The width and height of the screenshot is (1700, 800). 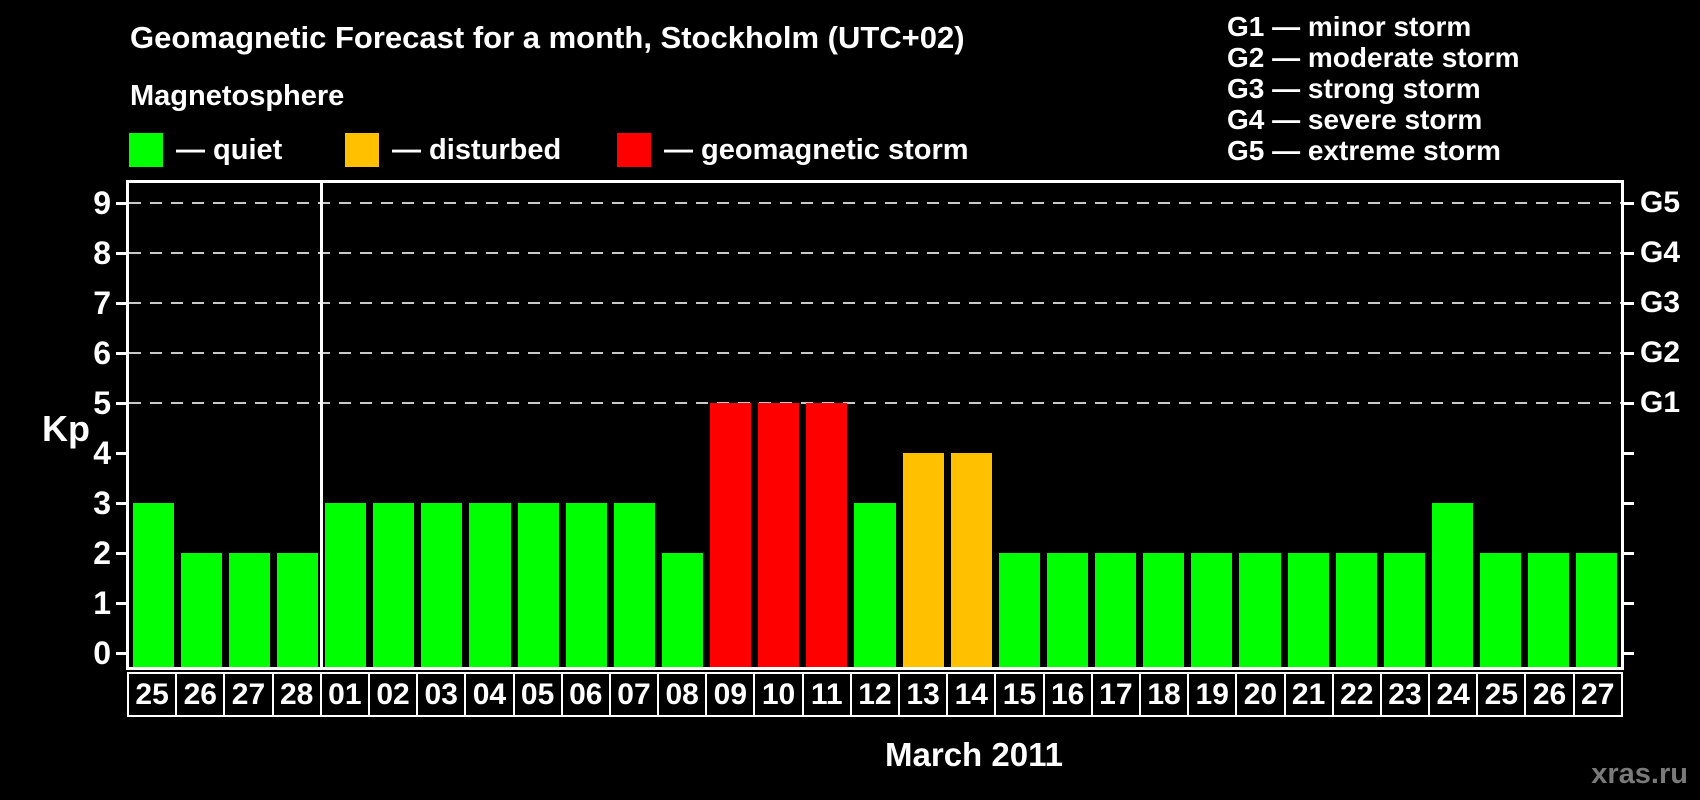 What do you see at coordinates (1355, 119) in the screenshot?
I see `g4-legend-line: G4 — severe storm` at bounding box center [1355, 119].